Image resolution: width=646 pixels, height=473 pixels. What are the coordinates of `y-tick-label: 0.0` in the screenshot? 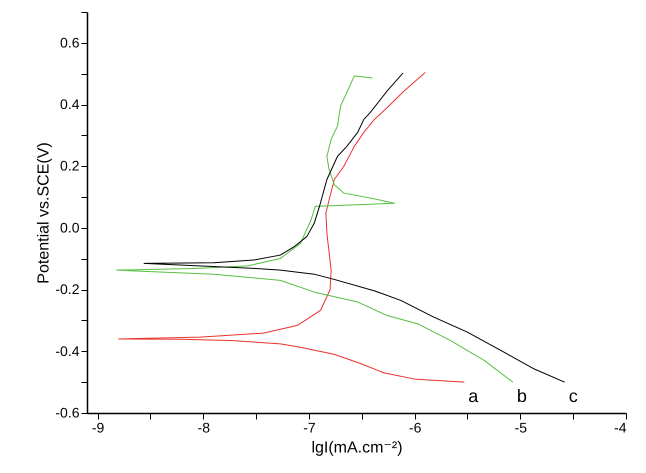 It's located at (70, 227).